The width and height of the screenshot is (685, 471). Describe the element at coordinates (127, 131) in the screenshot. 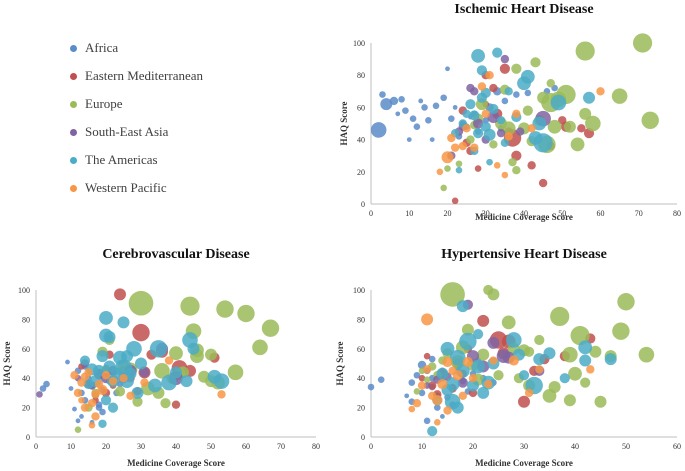

I see `legend-label-south-east-asia: South-East Asia` at that location.